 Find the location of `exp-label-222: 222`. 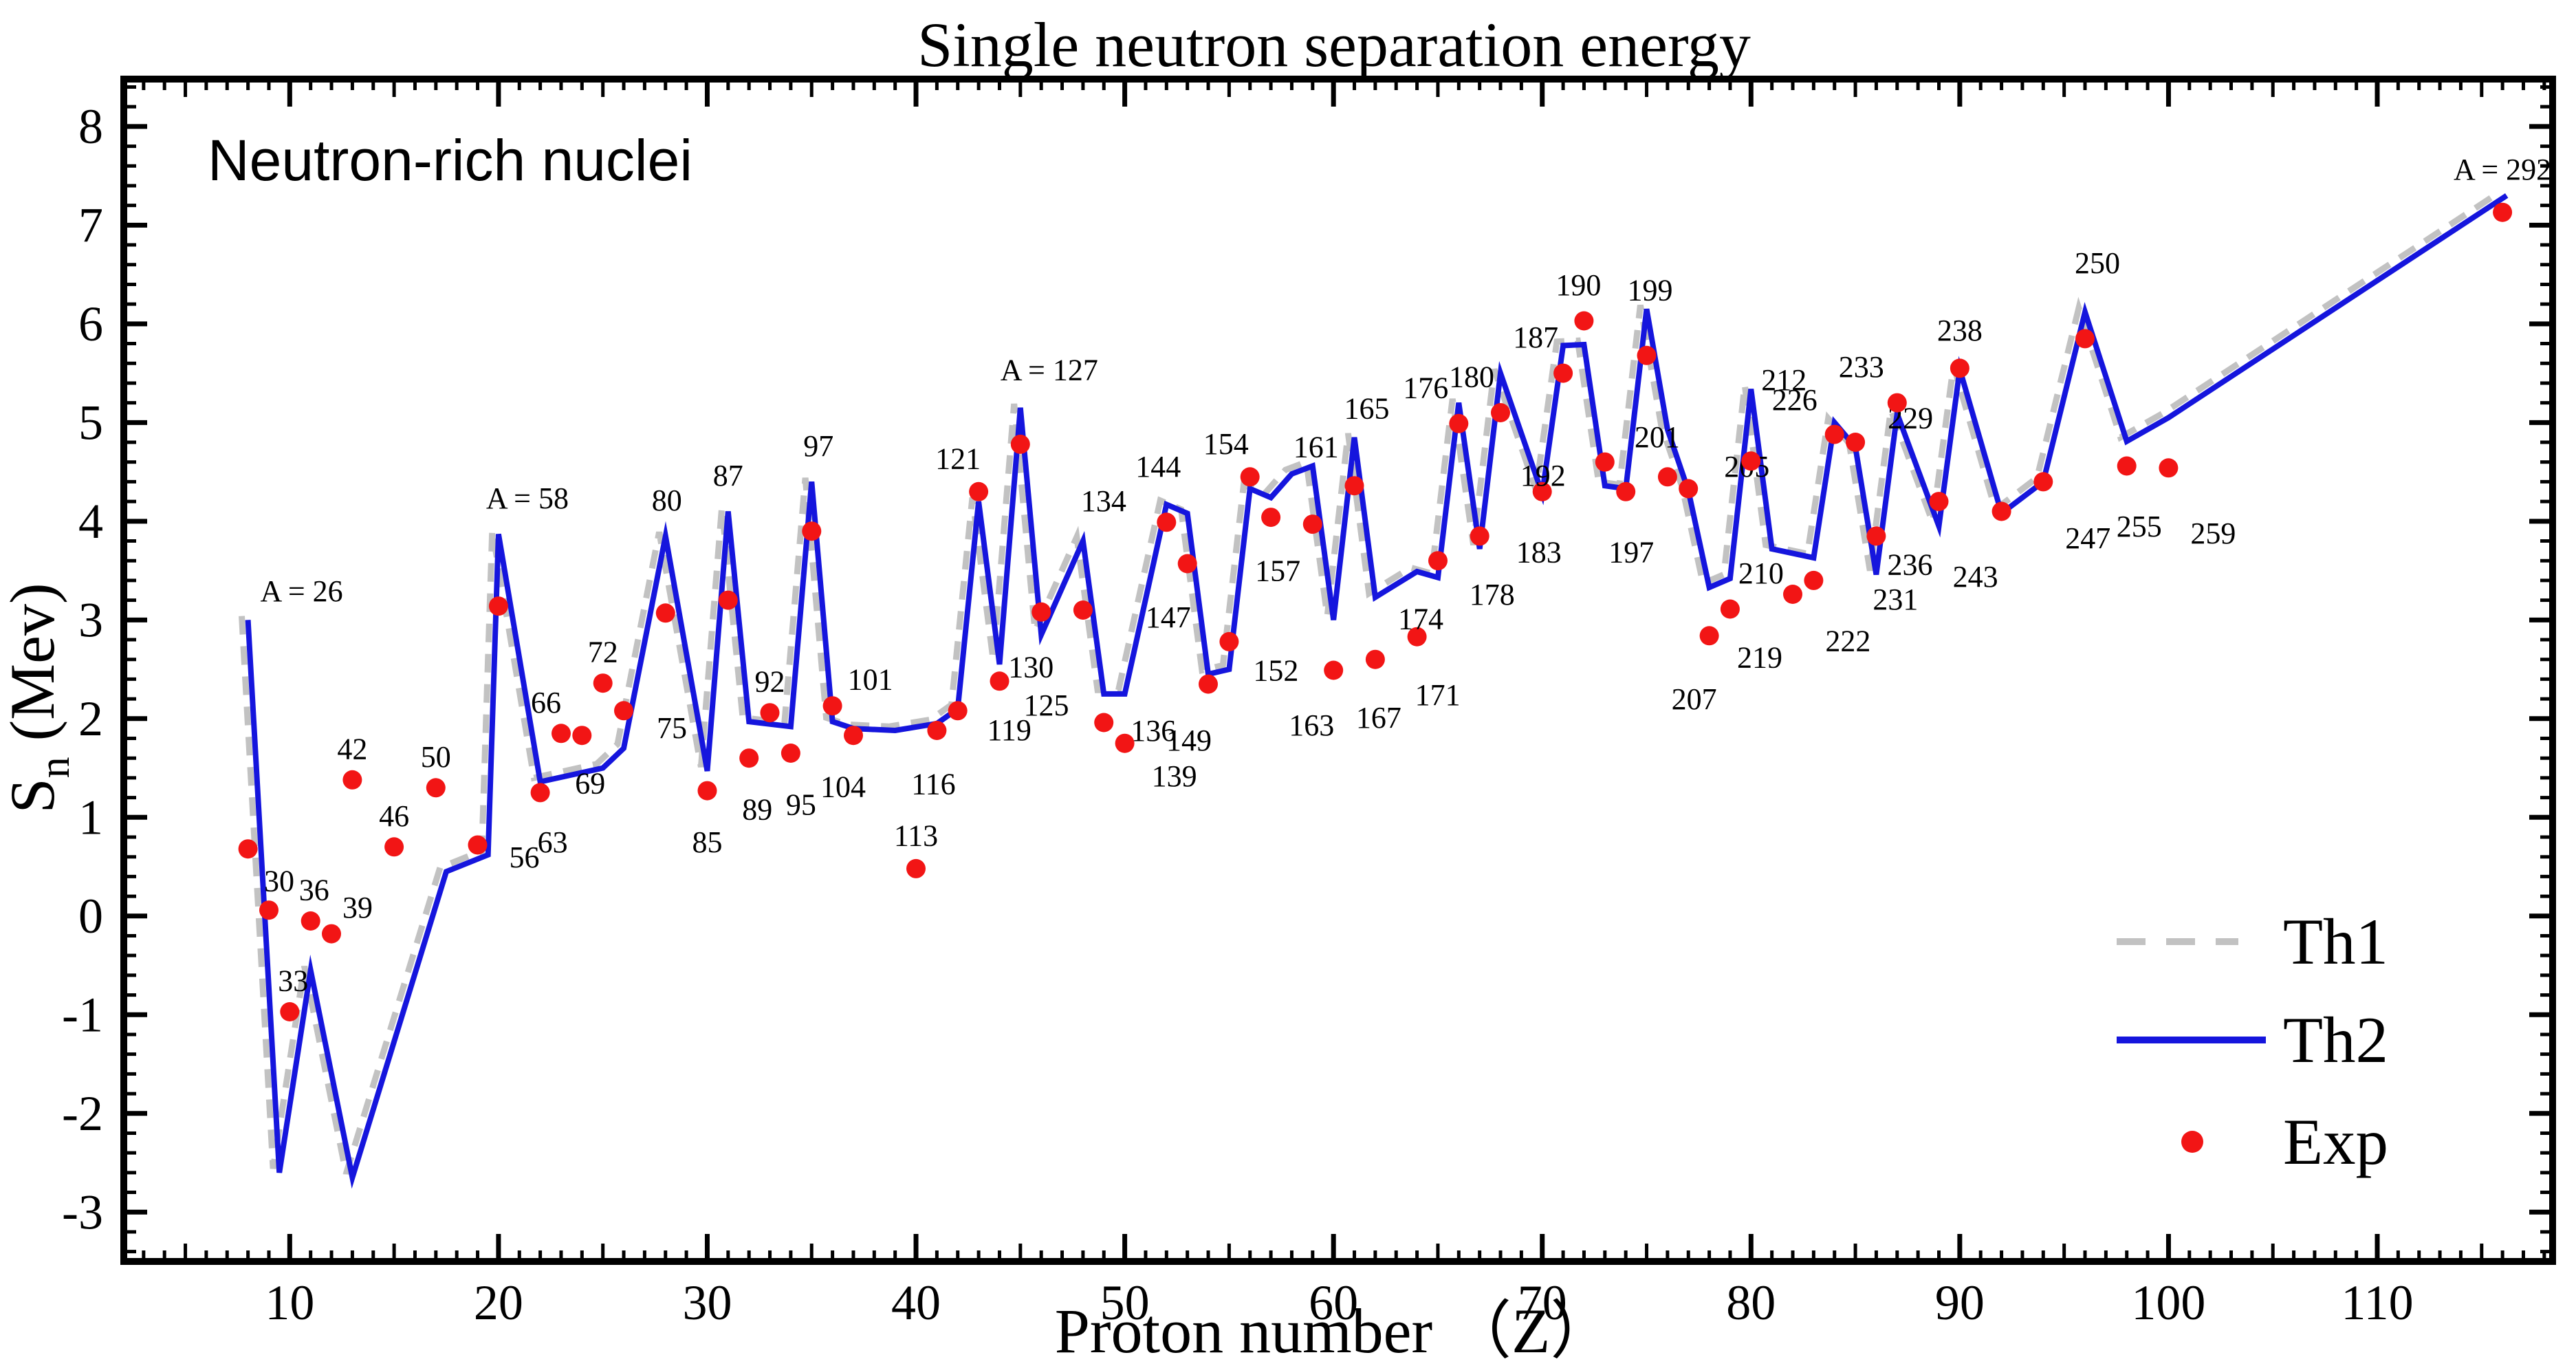

exp-label-222: 222 is located at coordinates (1847, 641).